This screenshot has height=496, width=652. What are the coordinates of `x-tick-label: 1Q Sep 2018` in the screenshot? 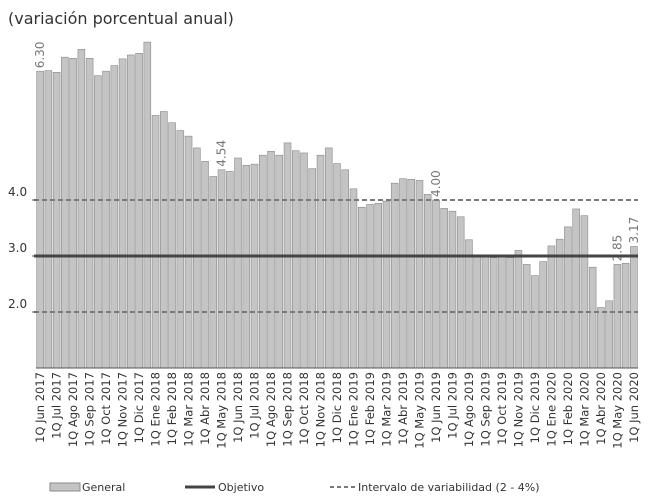 It's located at (288, 409).